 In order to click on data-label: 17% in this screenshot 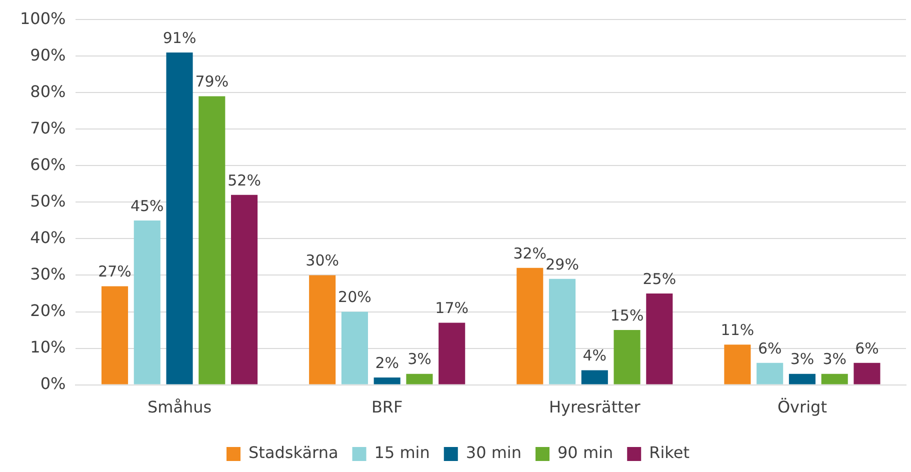, I will do `click(452, 308)`.